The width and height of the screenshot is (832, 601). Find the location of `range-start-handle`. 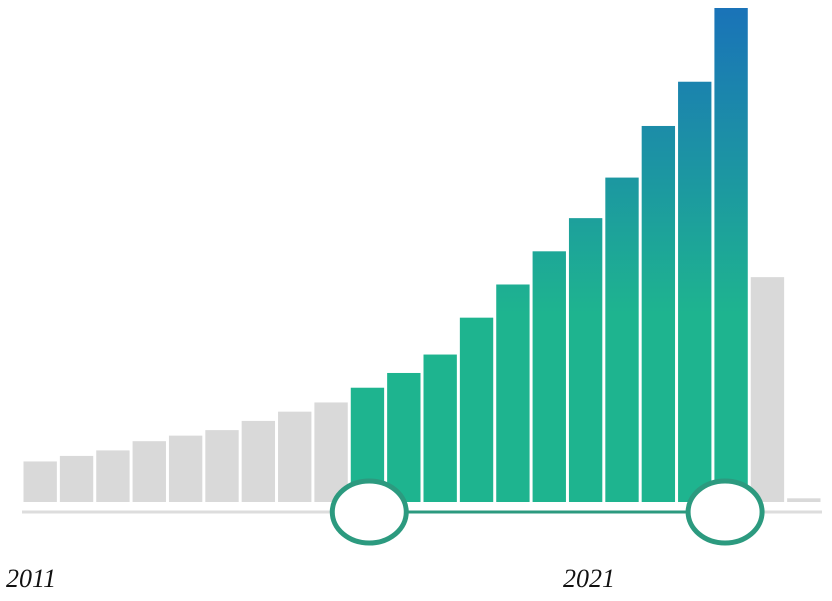

range-start-handle is located at coordinates (369, 512).